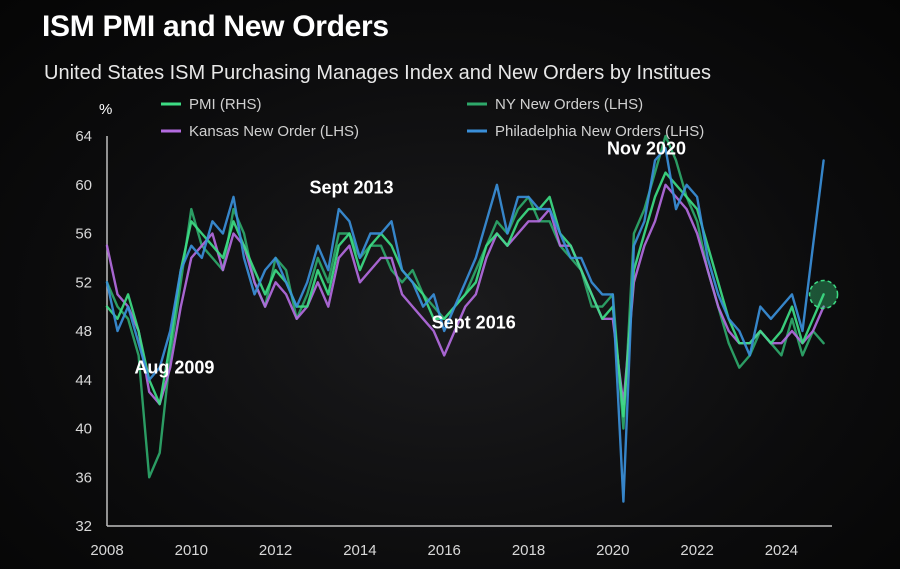 This screenshot has width=900, height=569. What do you see at coordinates (696, 550) in the screenshot?
I see `x-tick-label: 2022` at bounding box center [696, 550].